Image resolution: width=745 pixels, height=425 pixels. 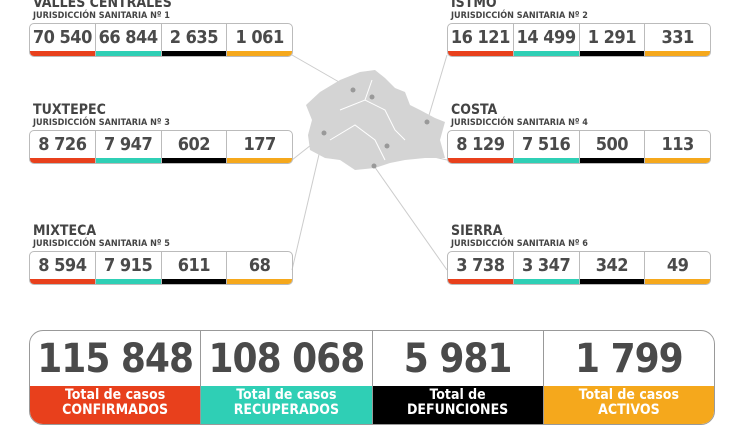 I want to click on stat-defunciones: 342, so click(x=612, y=268).